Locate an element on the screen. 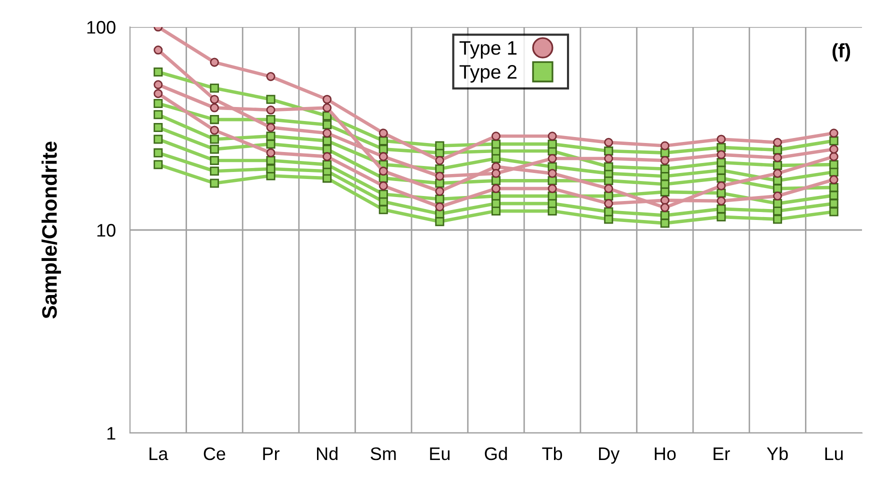 The height and width of the screenshot is (479, 878). x-tick-label: Pr is located at coordinates (271, 454).